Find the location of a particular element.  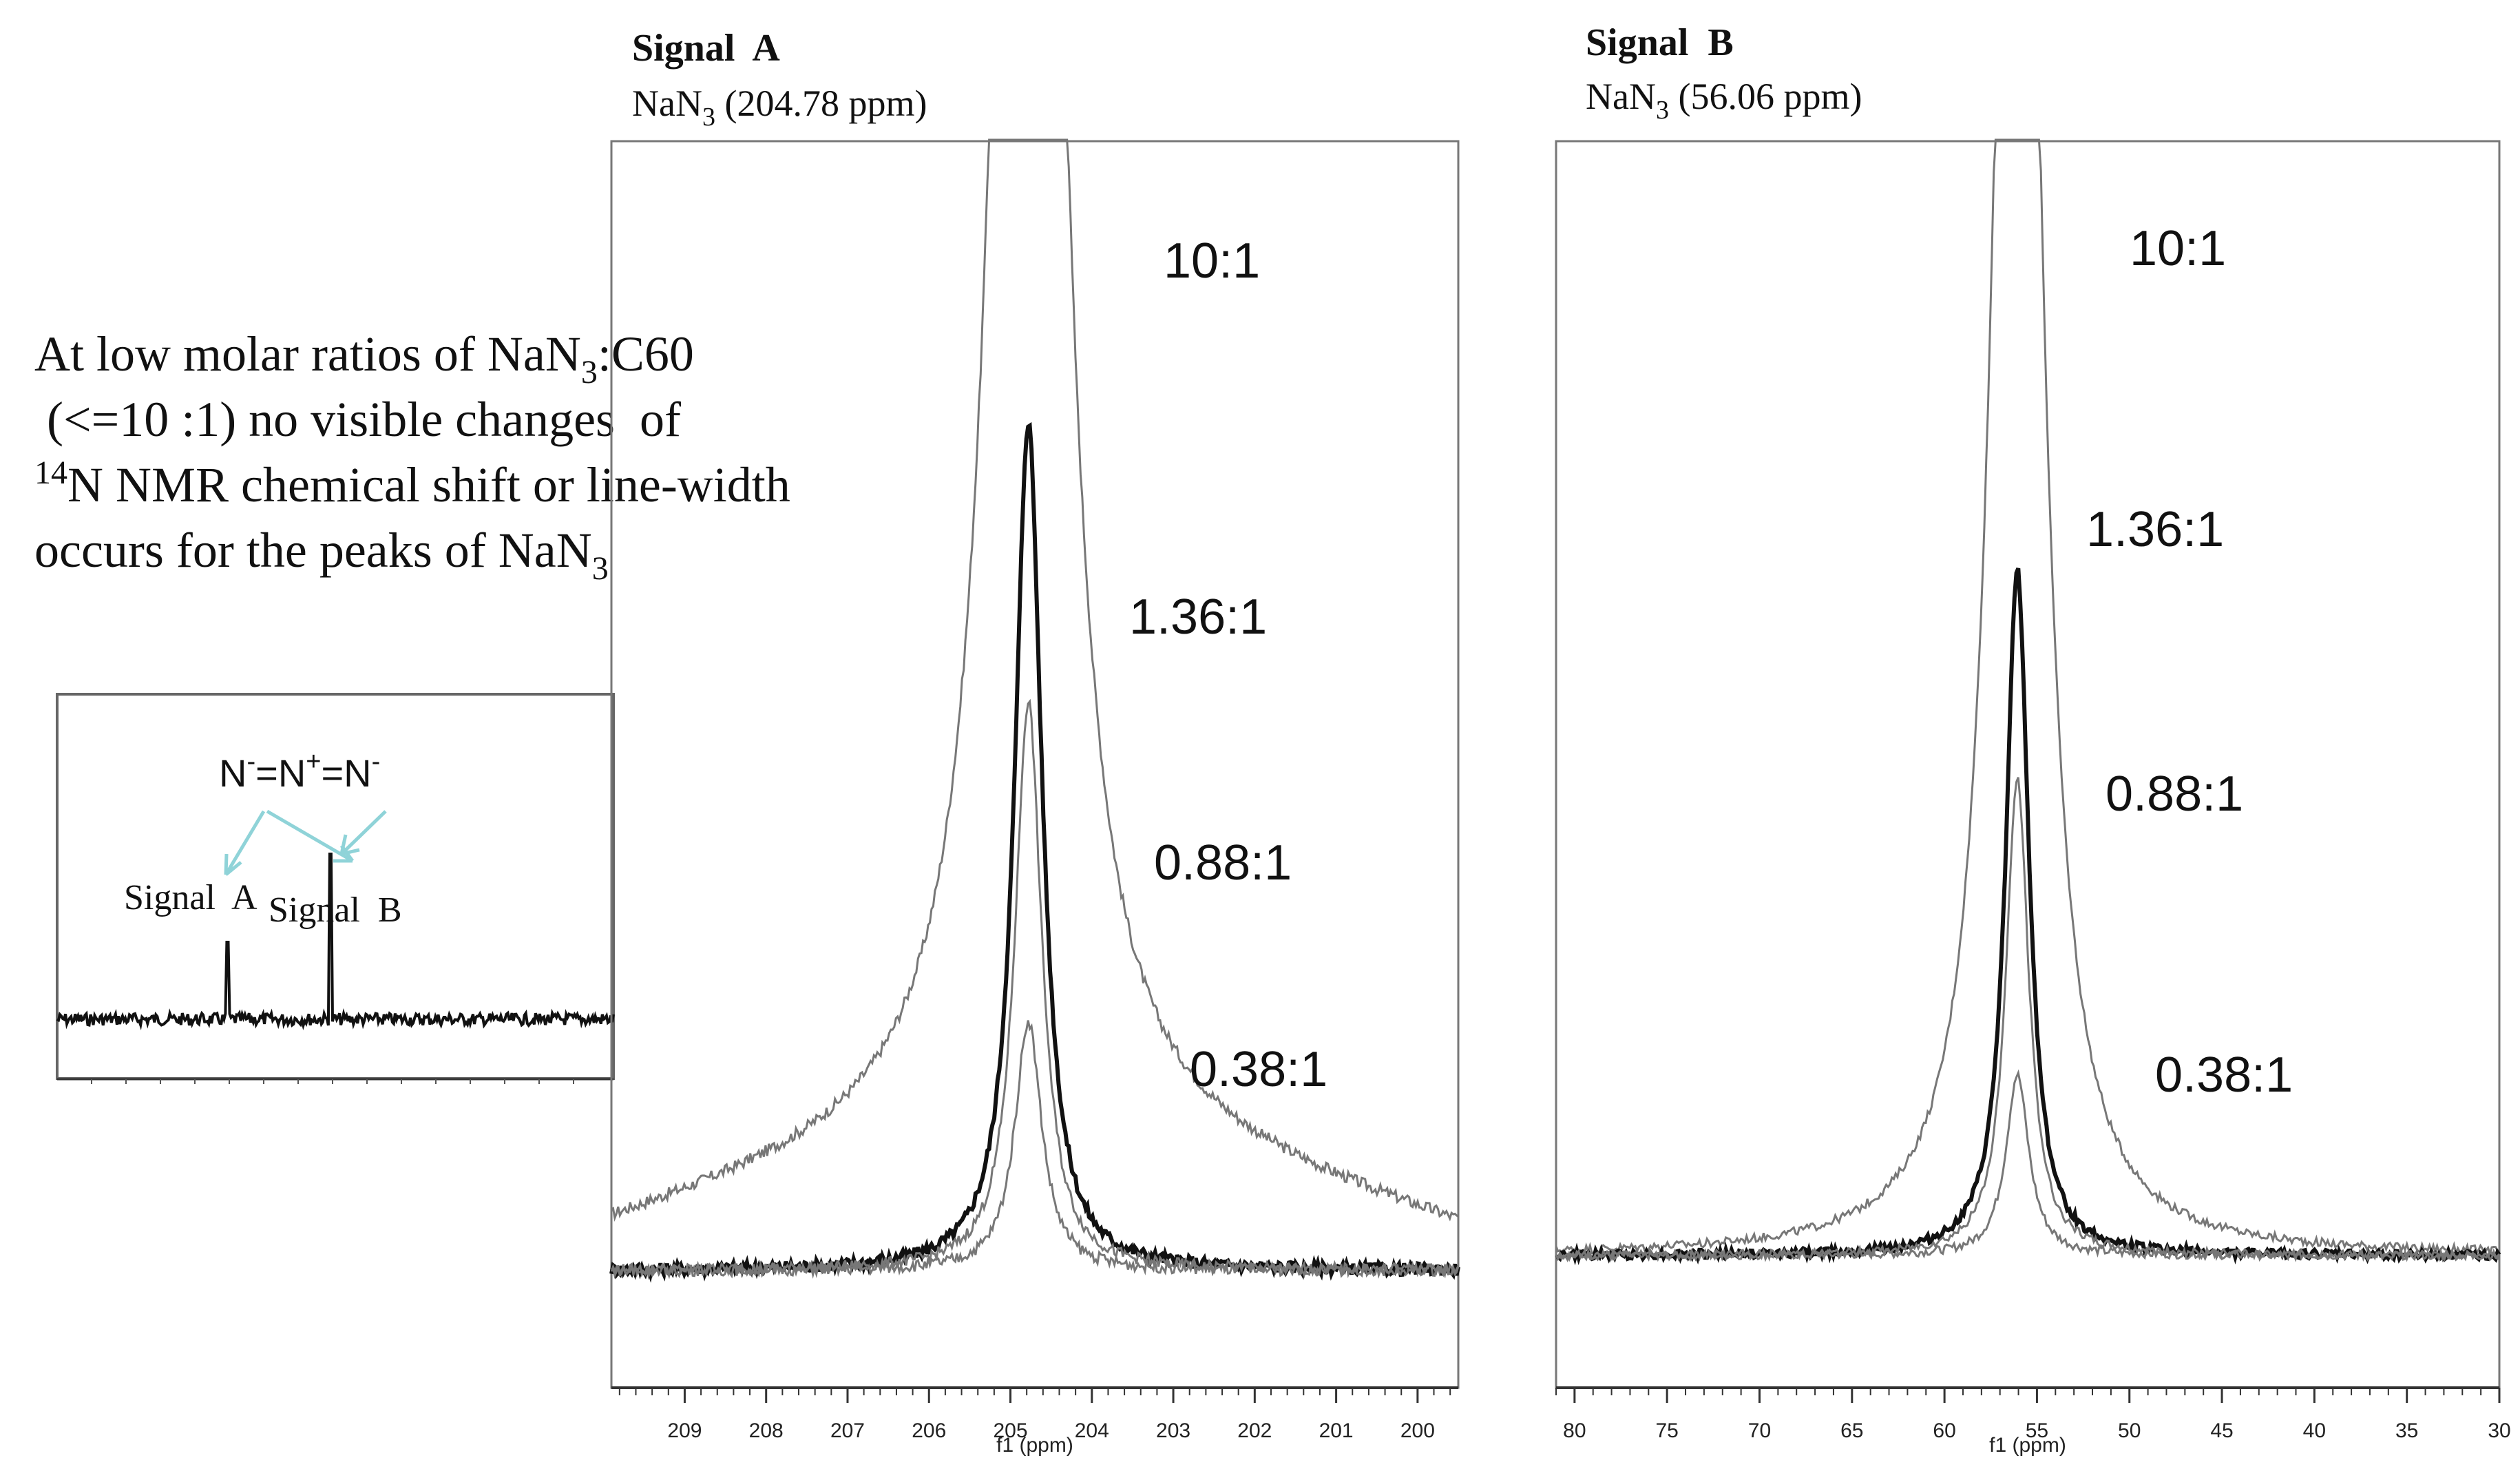

arrow-to-signal-b is located at coordinates (363, 833).